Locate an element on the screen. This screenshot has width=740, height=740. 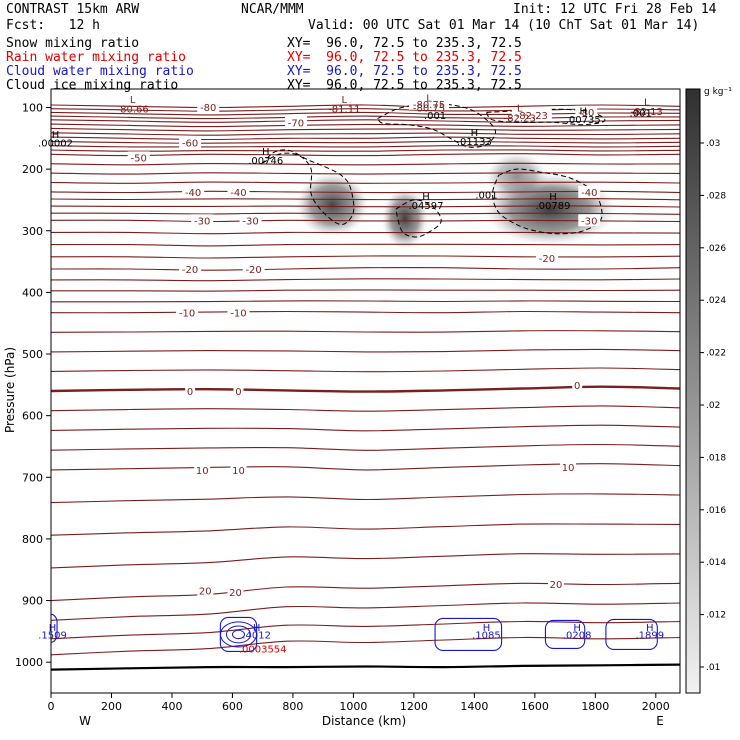
snow-patch is located at coordinates (404, 218).